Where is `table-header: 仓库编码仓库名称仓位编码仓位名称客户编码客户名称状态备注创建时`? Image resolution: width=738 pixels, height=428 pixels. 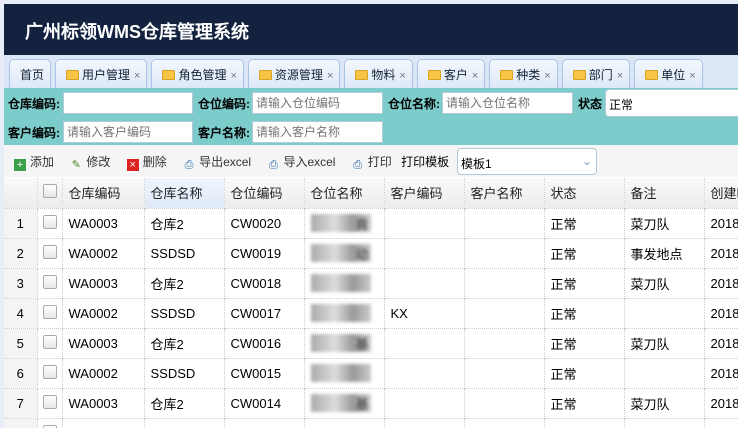 table-header: 仓库编码仓库名称仓位编码仓位名称客户编码客户名称状态备注创建时 is located at coordinates (371, 193).